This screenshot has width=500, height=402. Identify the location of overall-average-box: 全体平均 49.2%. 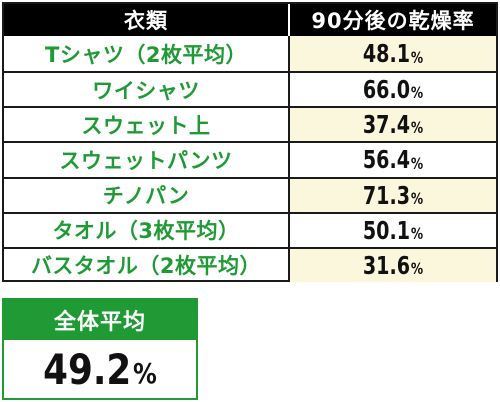
(100, 349).